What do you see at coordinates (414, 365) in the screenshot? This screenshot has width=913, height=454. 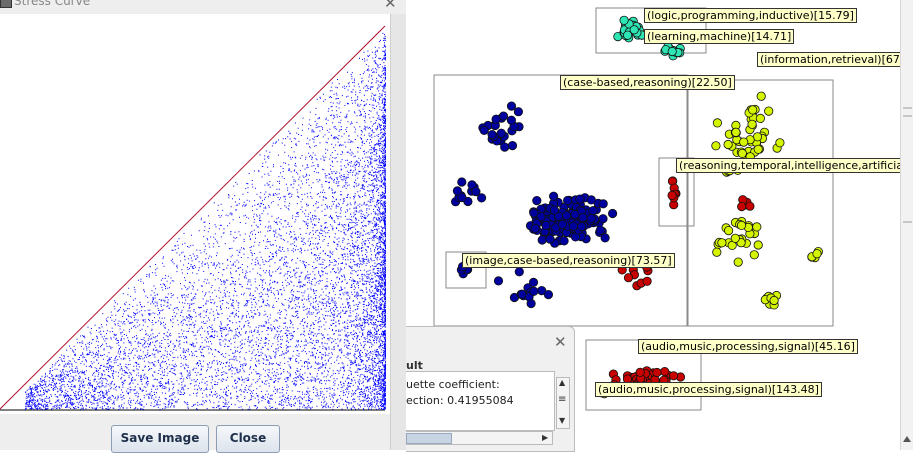 I see `result-heading: ult` at bounding box center [414, 365].